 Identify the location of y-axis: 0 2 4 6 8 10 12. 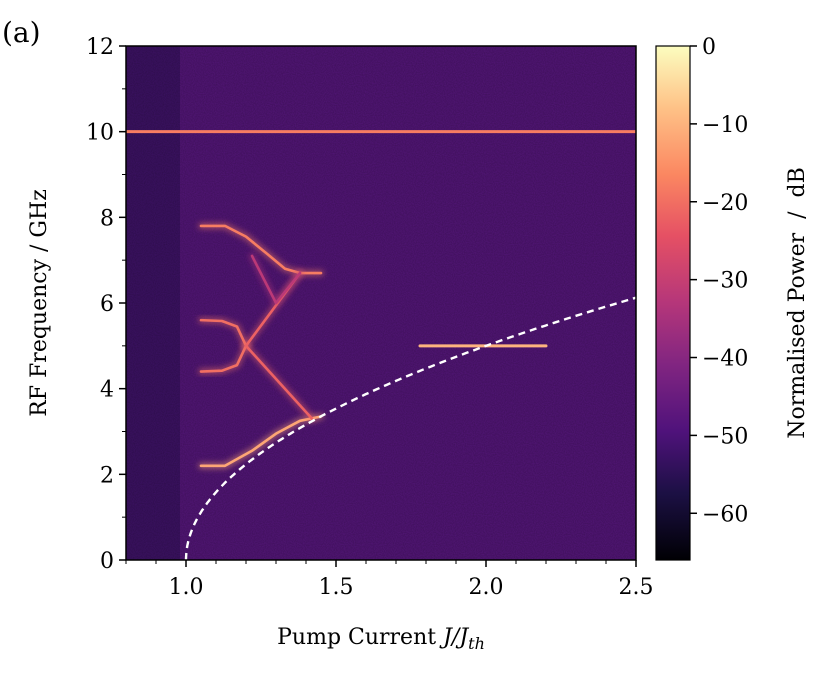
(106, 304).